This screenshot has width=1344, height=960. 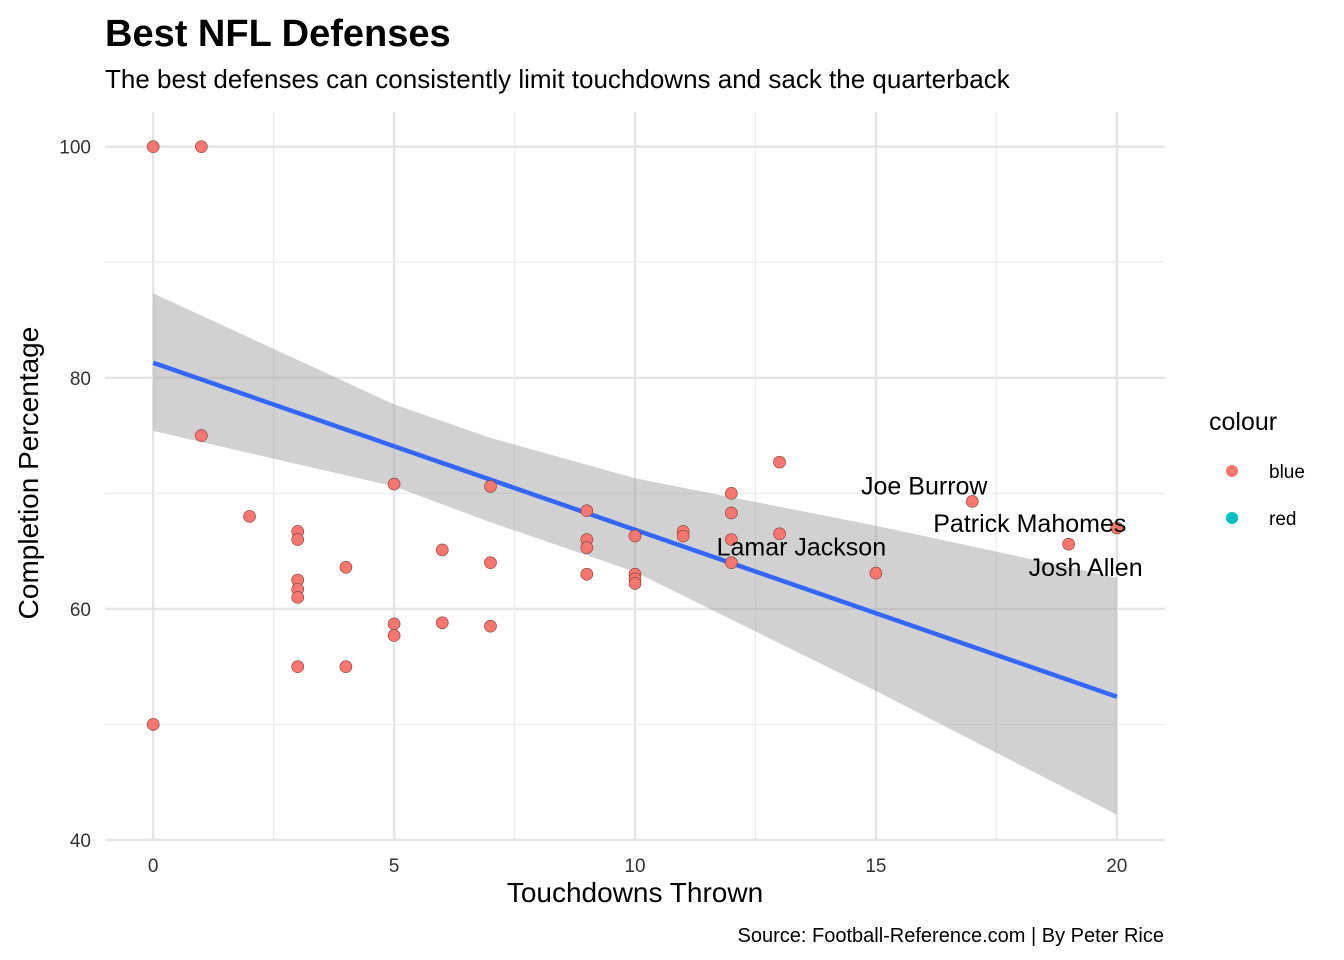 What do you see at coordinates (1287, 472) in the screenshot?
I see `legend-label-blue: blue` at bounding box center [1287, 472].